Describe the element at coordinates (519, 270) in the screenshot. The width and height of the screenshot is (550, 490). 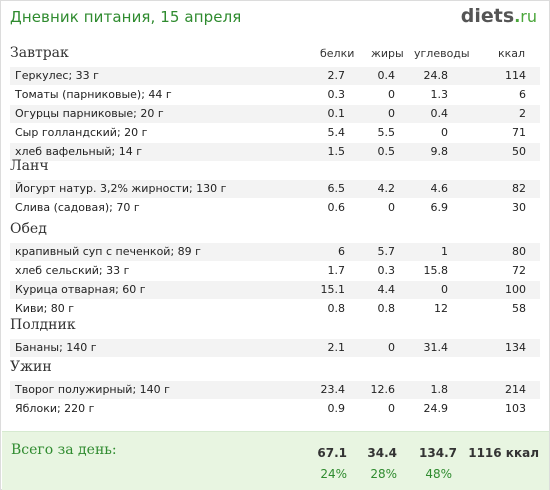
I see `food-kcal: 72` at that location.